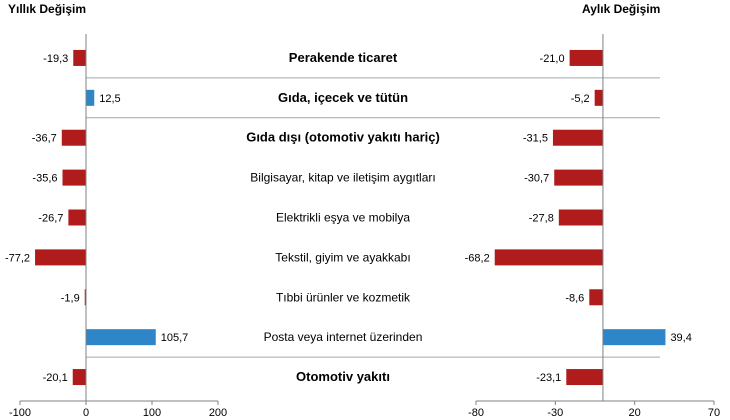 The height and width of the screenshot is (420, 730). What do you see at coordinates (109, 99) in the screenshot?
I see `left-value-label: 12,5` at bounding box center [109, 99].